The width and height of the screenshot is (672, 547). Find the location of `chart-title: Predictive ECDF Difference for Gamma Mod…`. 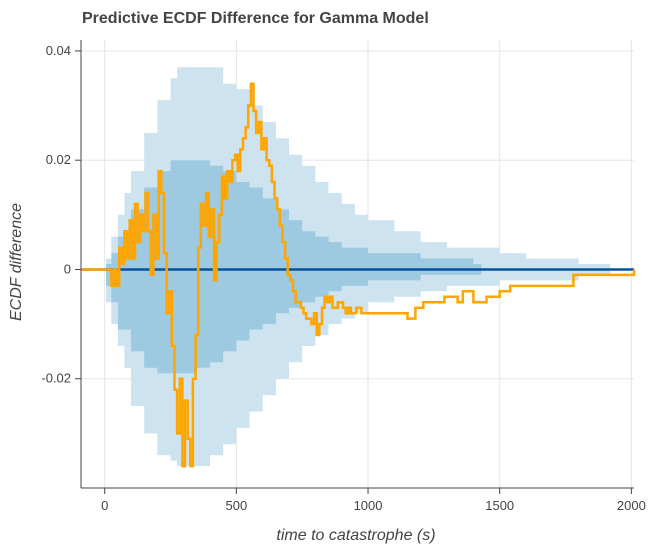

chart-title: Predictive ECDF Difference for Gamma Mod… is located at coordinates (255, 18).